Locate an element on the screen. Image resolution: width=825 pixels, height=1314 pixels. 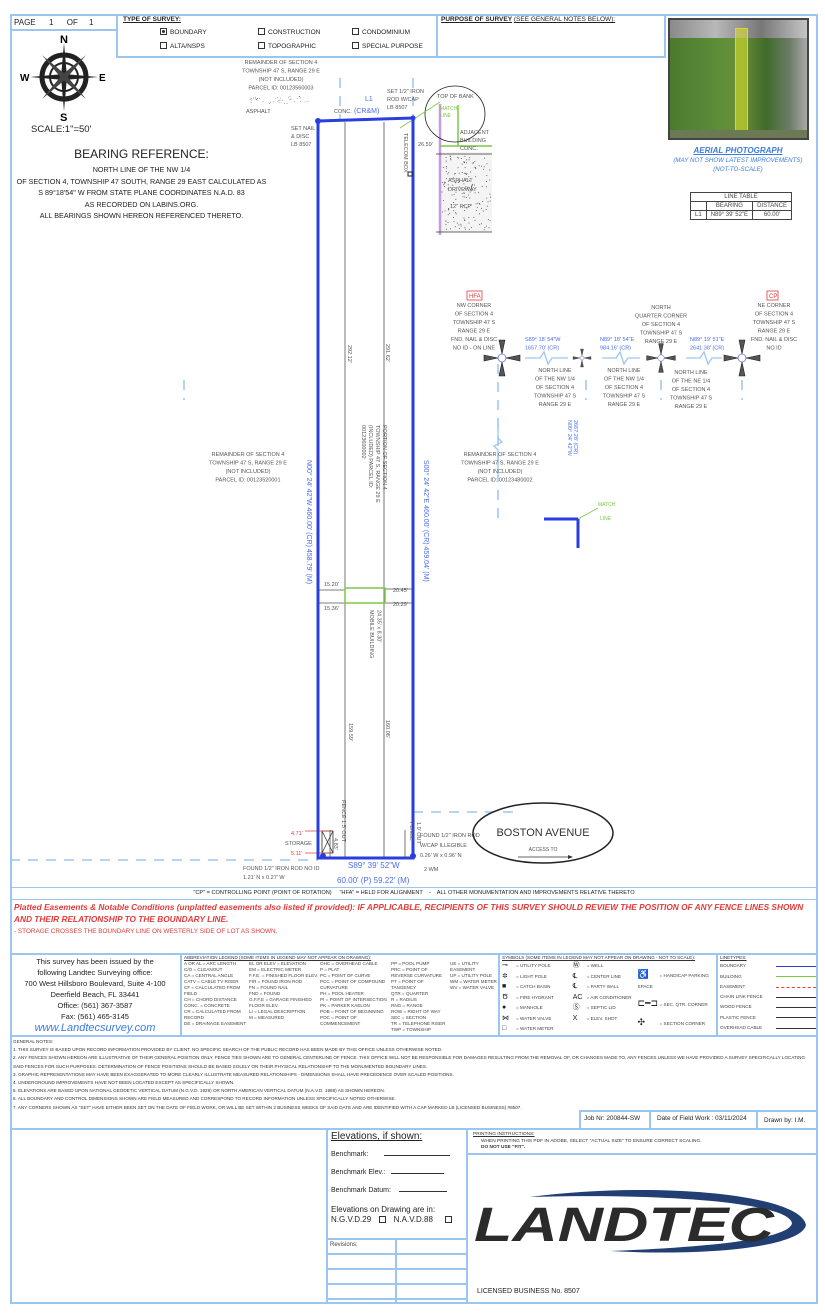
office-line: following Landtec Surveying office: is located at coordinates (95, 972).